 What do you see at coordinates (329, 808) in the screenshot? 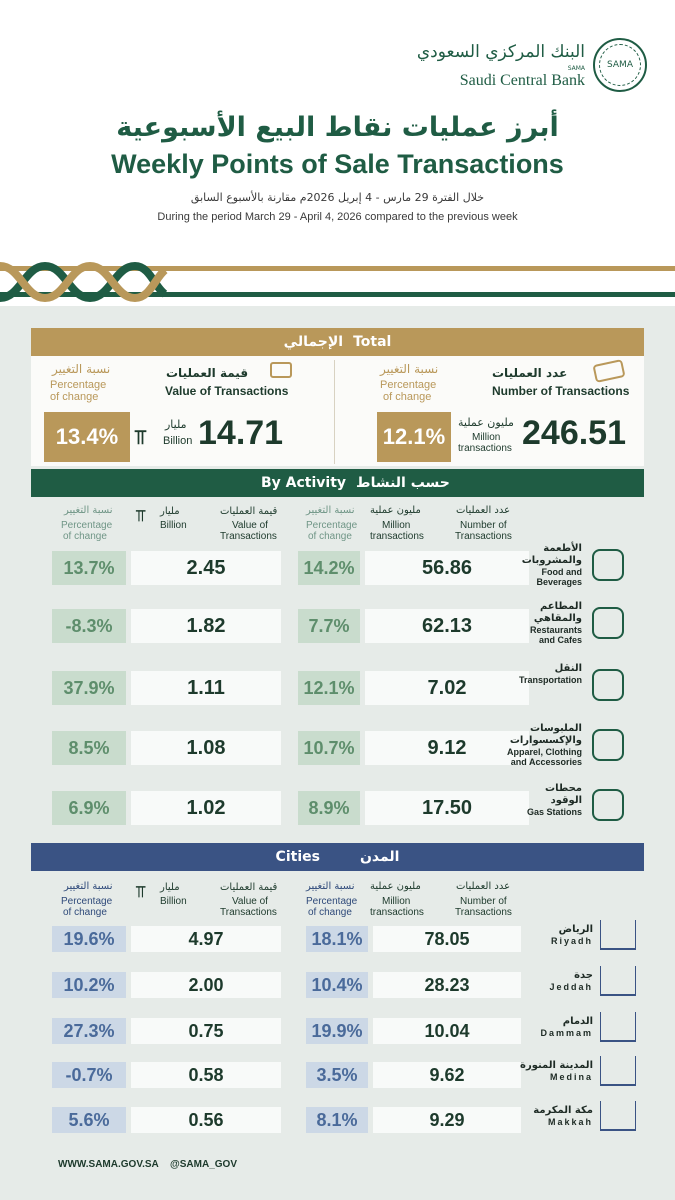
I see `activity-count-pct: 8.9%` at bounding box center [329, 808].